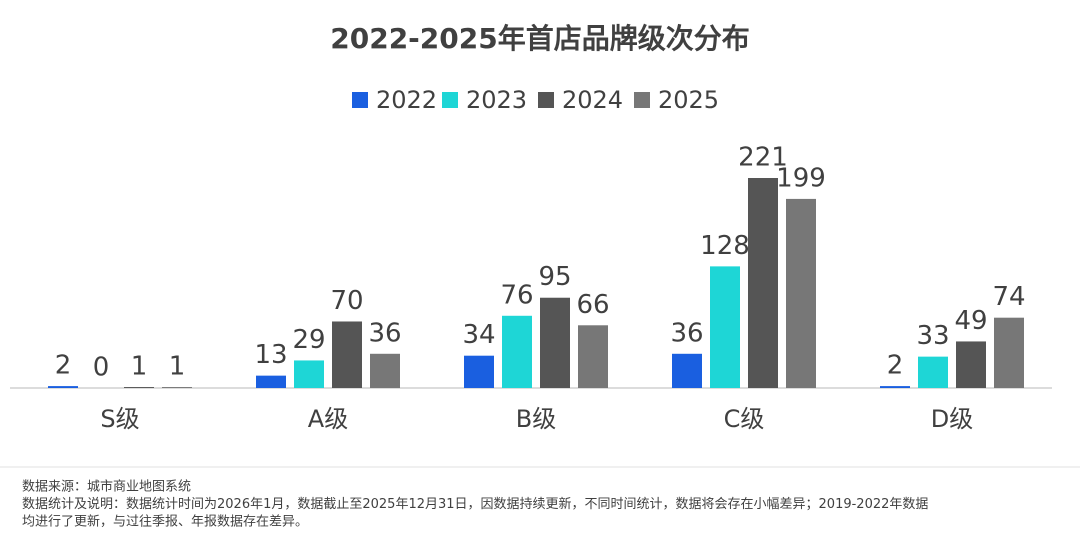  I want to click on value-label: 0, so click(101, 368).